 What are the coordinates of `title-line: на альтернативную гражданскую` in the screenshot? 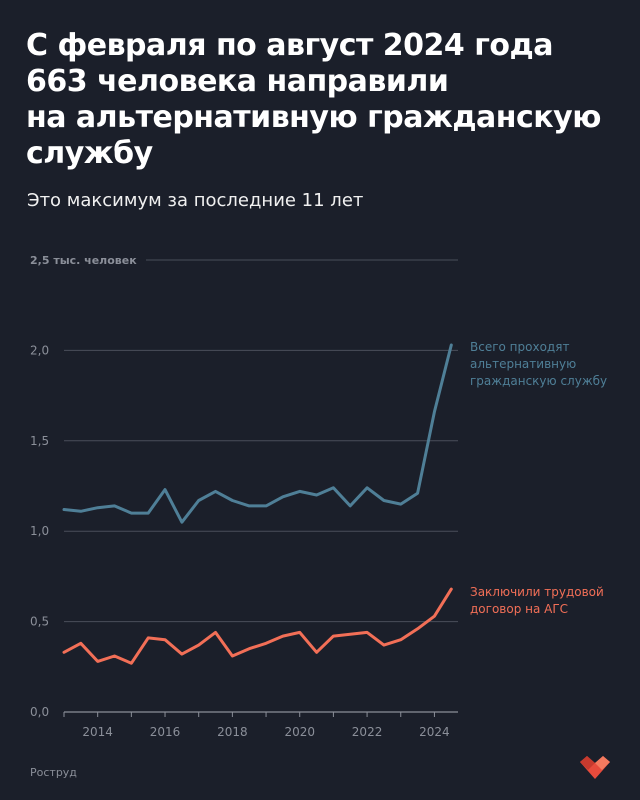 It's located at (313, 117).